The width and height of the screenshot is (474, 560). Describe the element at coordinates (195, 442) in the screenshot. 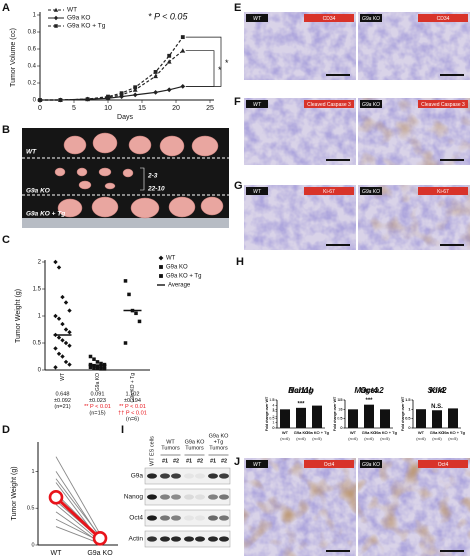

I see `group-header: G9a KO` at that location.